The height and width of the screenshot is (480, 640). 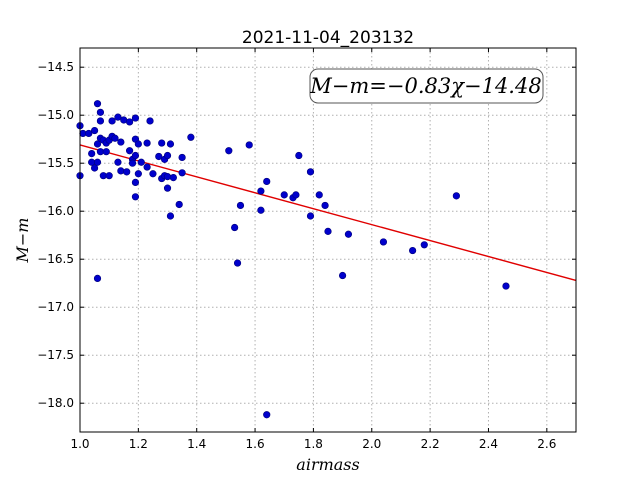 I want to click on y-tick-label: −18.0, so click(x=55, y=403).